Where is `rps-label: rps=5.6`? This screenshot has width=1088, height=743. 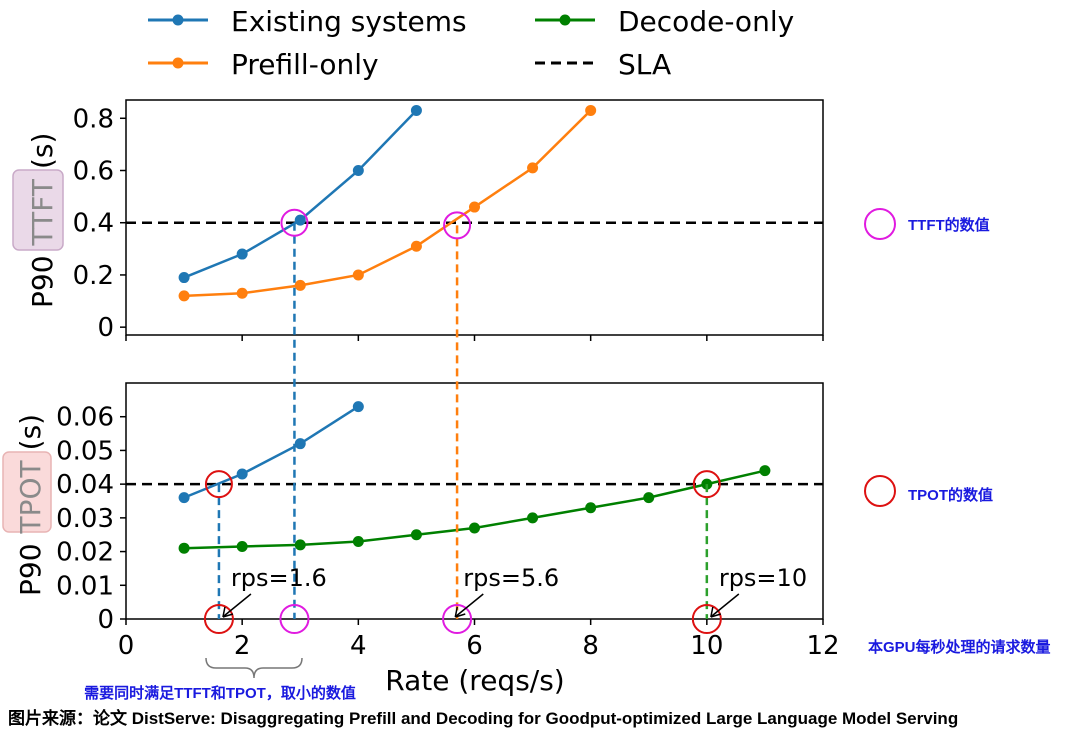
rps-label: rps=5.6 is located at coordinates (511, 578).